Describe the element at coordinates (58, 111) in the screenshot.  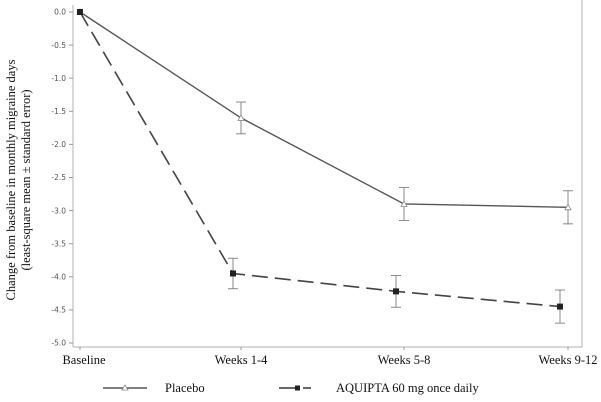
I see `y-tick-label: -1.5` at that location.